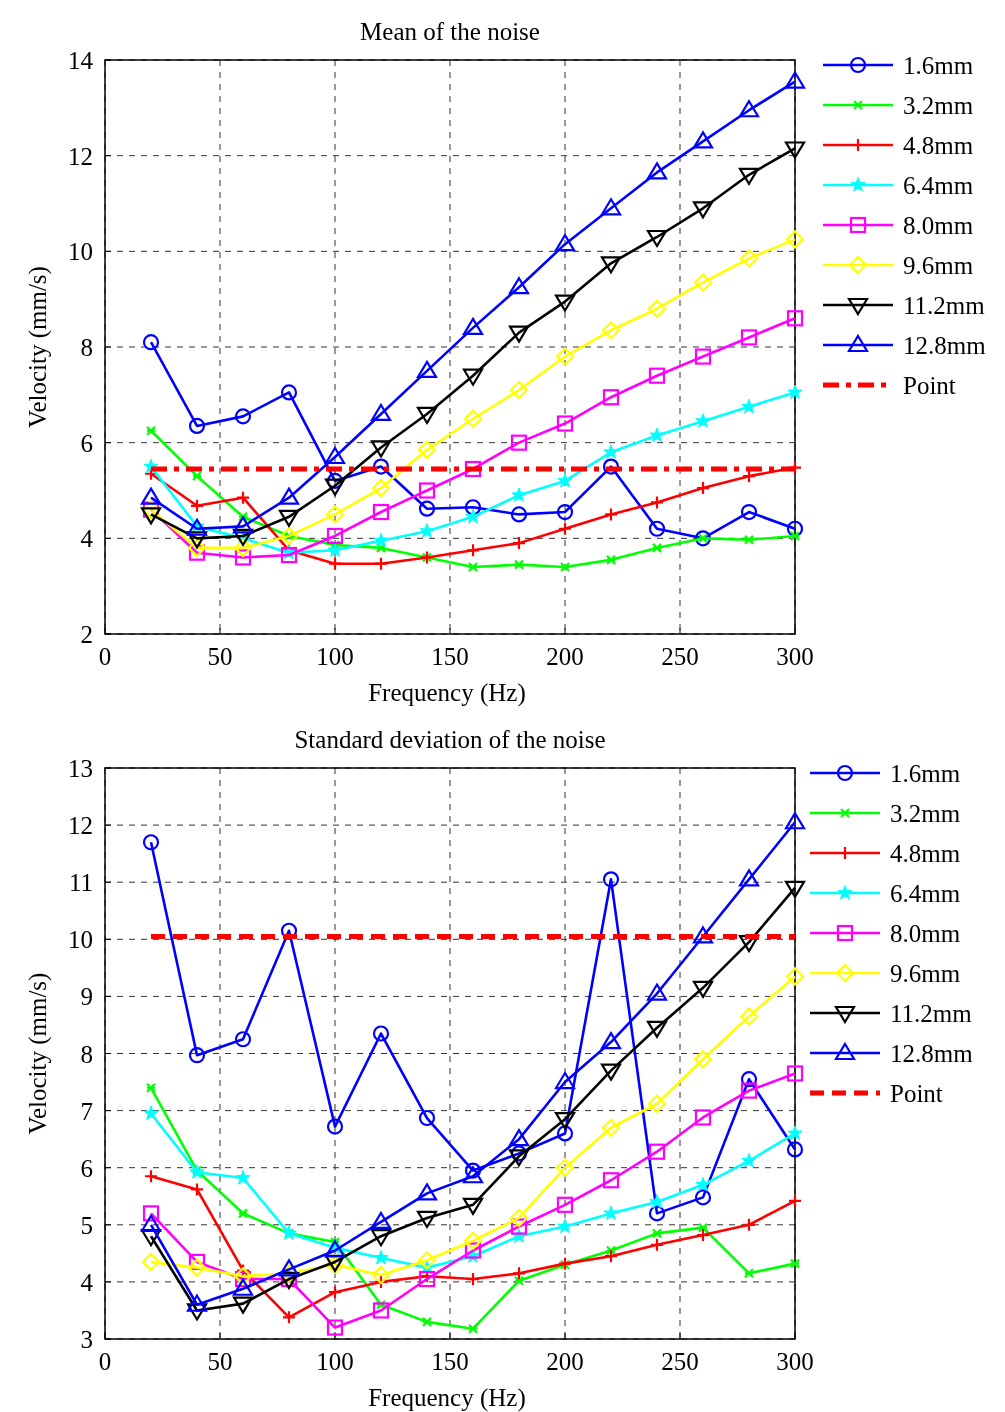 The height and width of the screenshot is (1412, 1005). I want to click on y-tick-label: 14, so click(81, 60).